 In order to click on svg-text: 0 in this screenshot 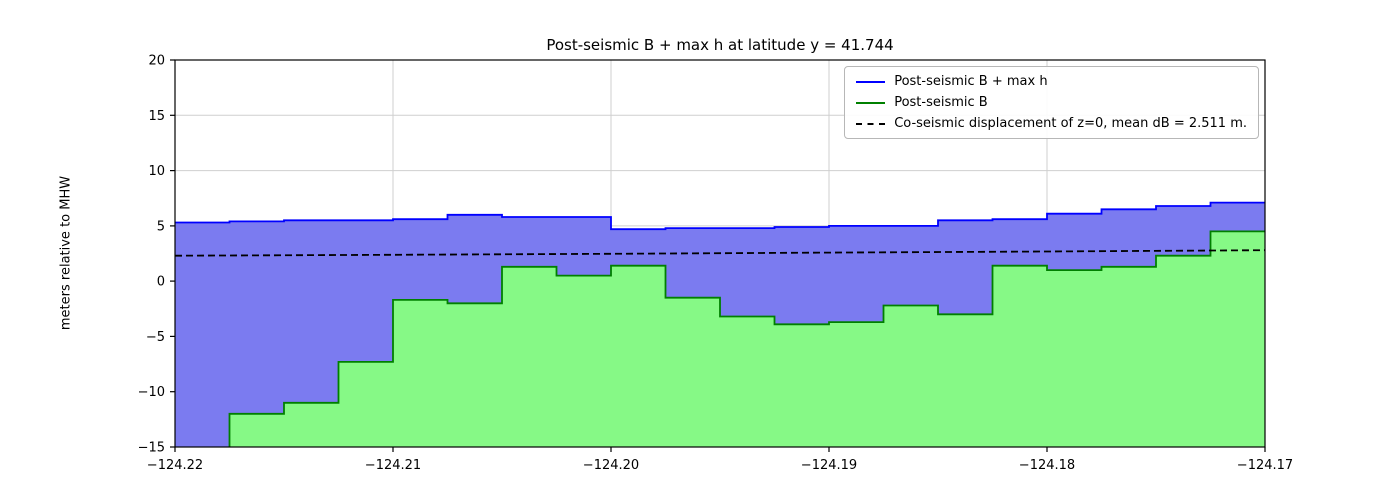, I will do `click(161, 282)`.